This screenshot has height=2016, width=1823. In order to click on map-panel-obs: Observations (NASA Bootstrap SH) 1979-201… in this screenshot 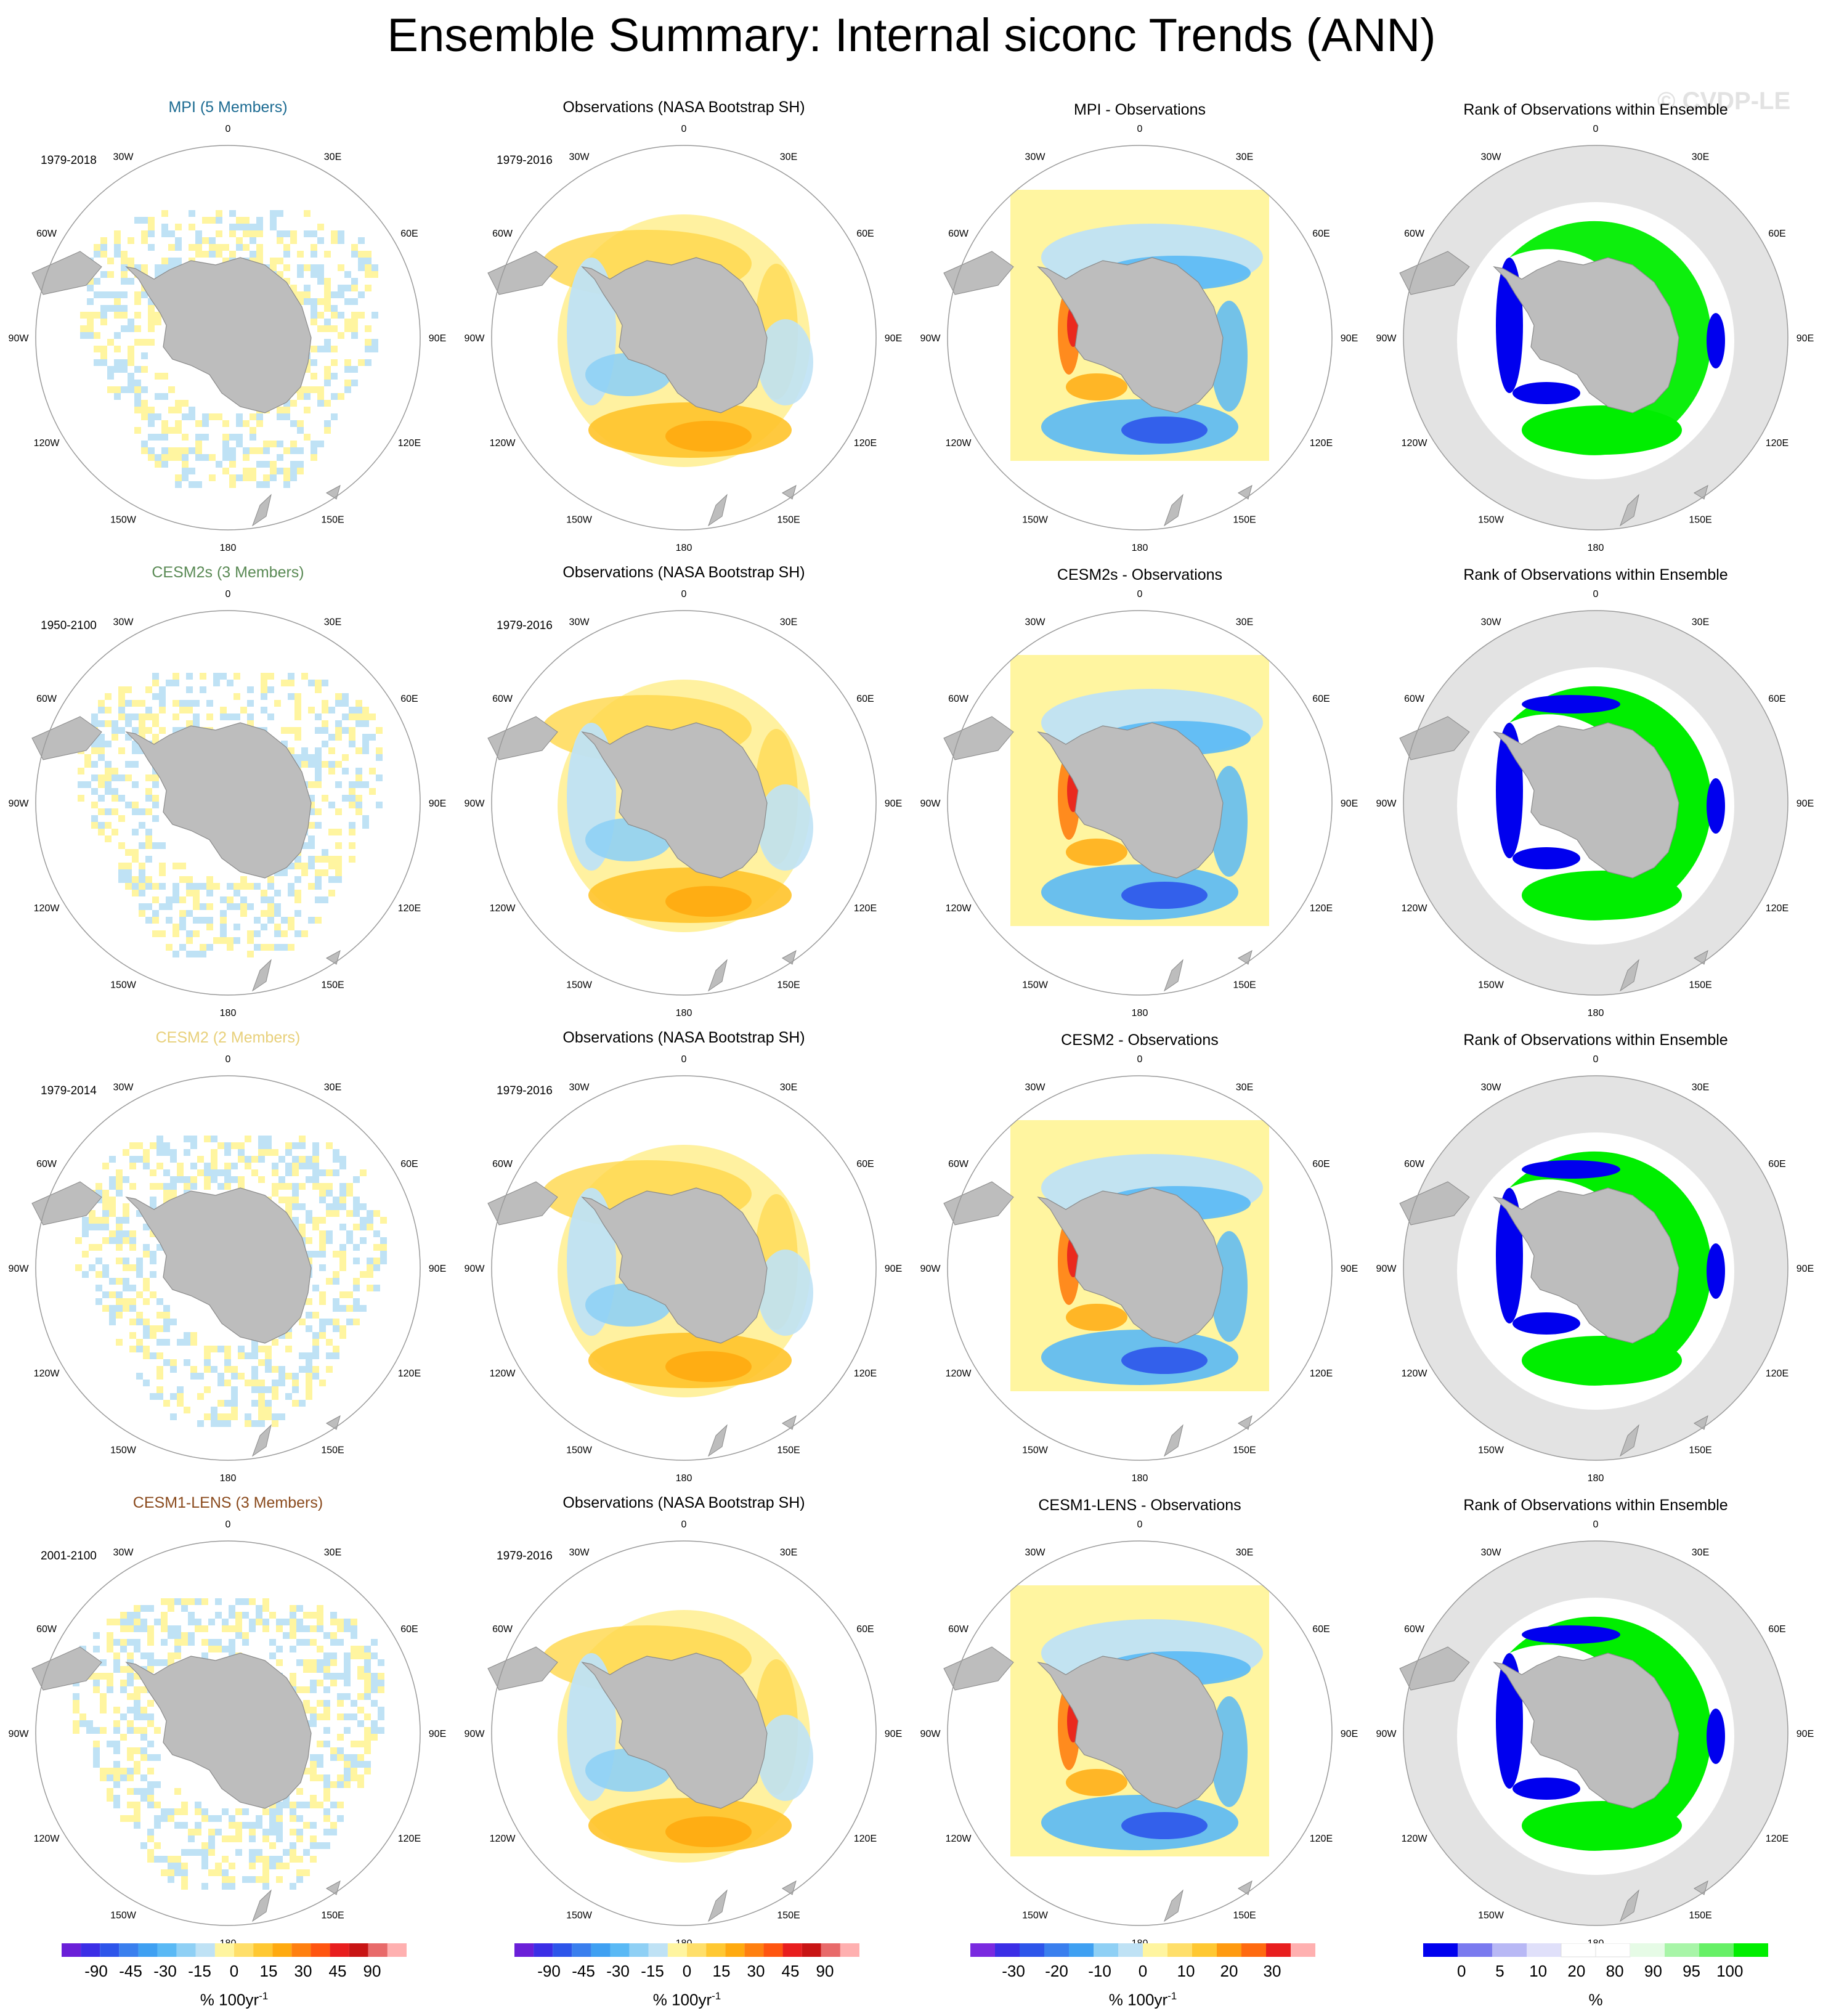, I will do `click(684, 798)`.